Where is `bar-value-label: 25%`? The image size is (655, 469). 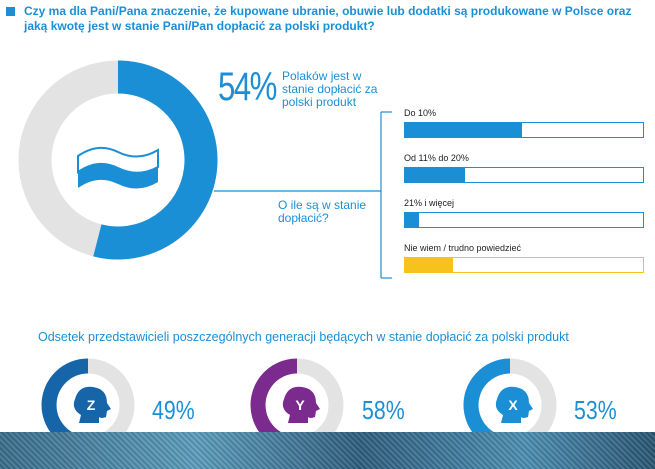 bar-value-label: 25% is located at coordinates (478, 175).